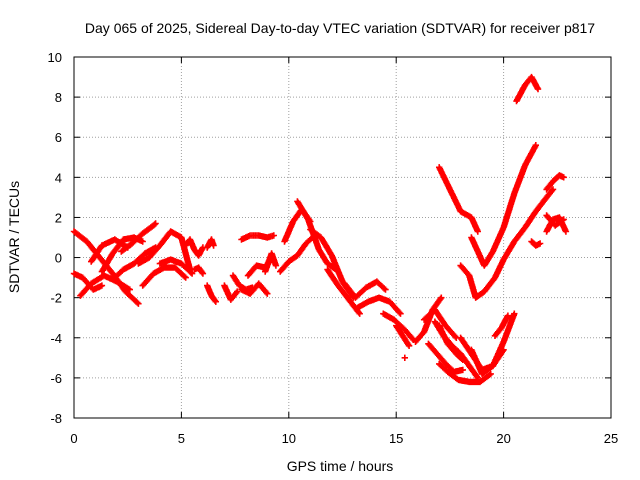 This screenshot has height=480, width=640. What do you see at coordinates (14, 237) in the screenshot?
I see `y-axis-label: SDTVAR / TECUs` at bounding box center [14, 237].